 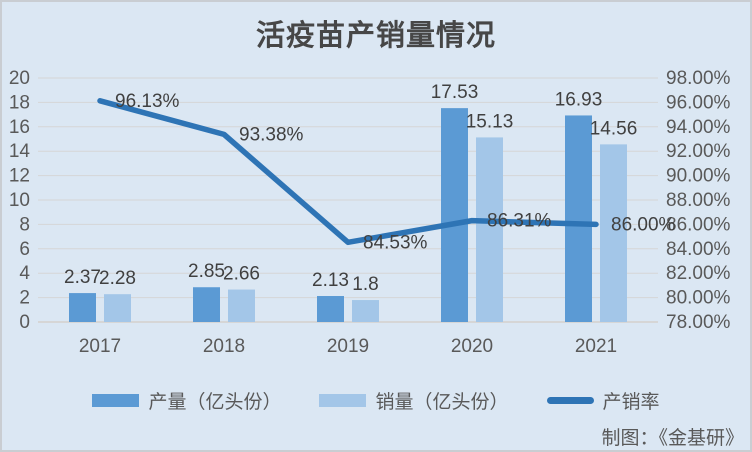 I want to click on right-axis-tick: 82.00%, so click(x=698, y=273).